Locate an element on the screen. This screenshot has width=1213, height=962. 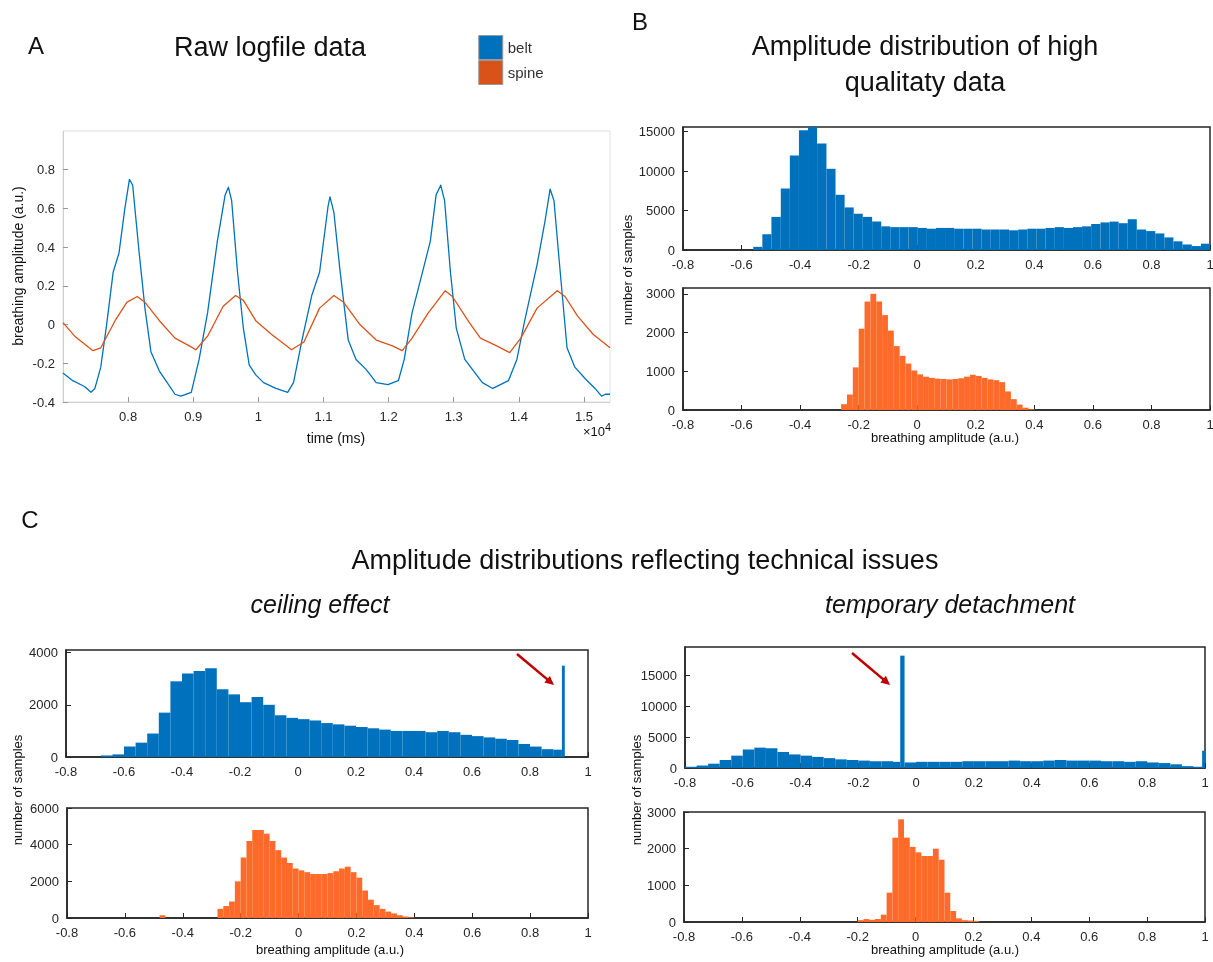
y-tick-label: 15000 is located at coordinates (658, 675).